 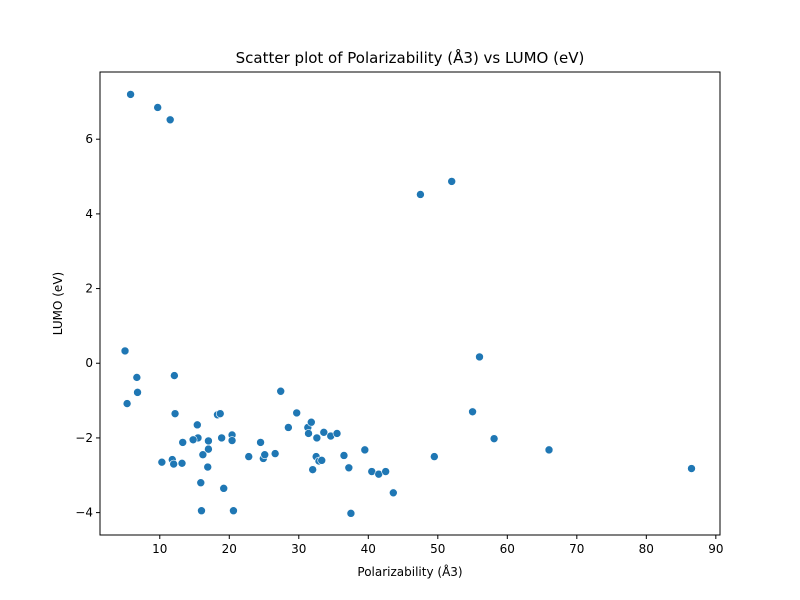 I want to click on y-axis-label: LUMO (eV), so click(x=58, y=303).